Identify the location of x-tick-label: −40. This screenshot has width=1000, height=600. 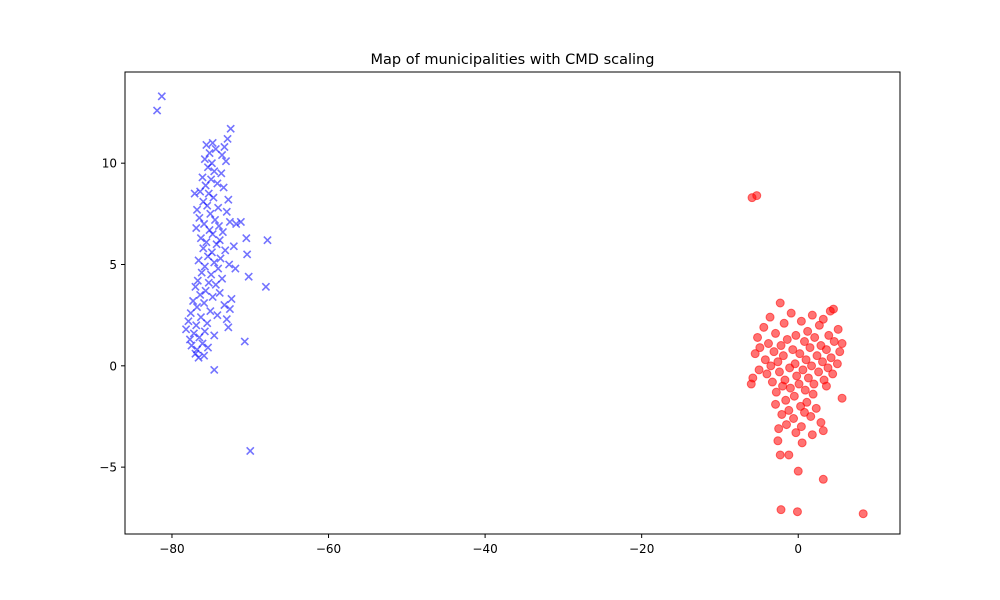
(484, 549).